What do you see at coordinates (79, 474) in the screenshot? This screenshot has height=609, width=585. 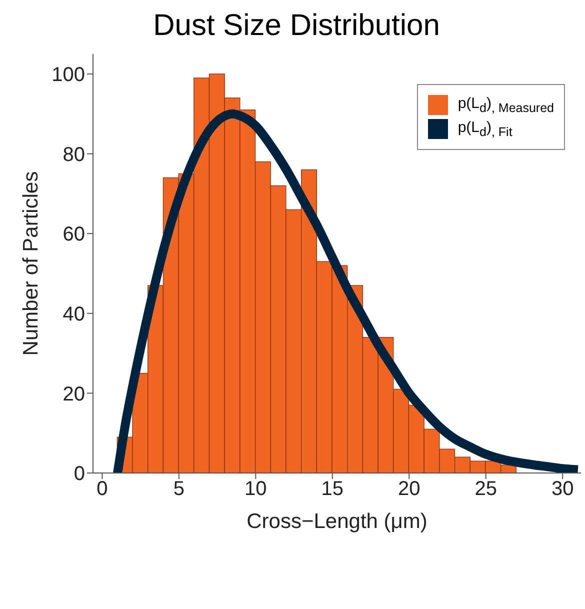 I see `y-tick-label: 0` at bounding box center [79, 474].